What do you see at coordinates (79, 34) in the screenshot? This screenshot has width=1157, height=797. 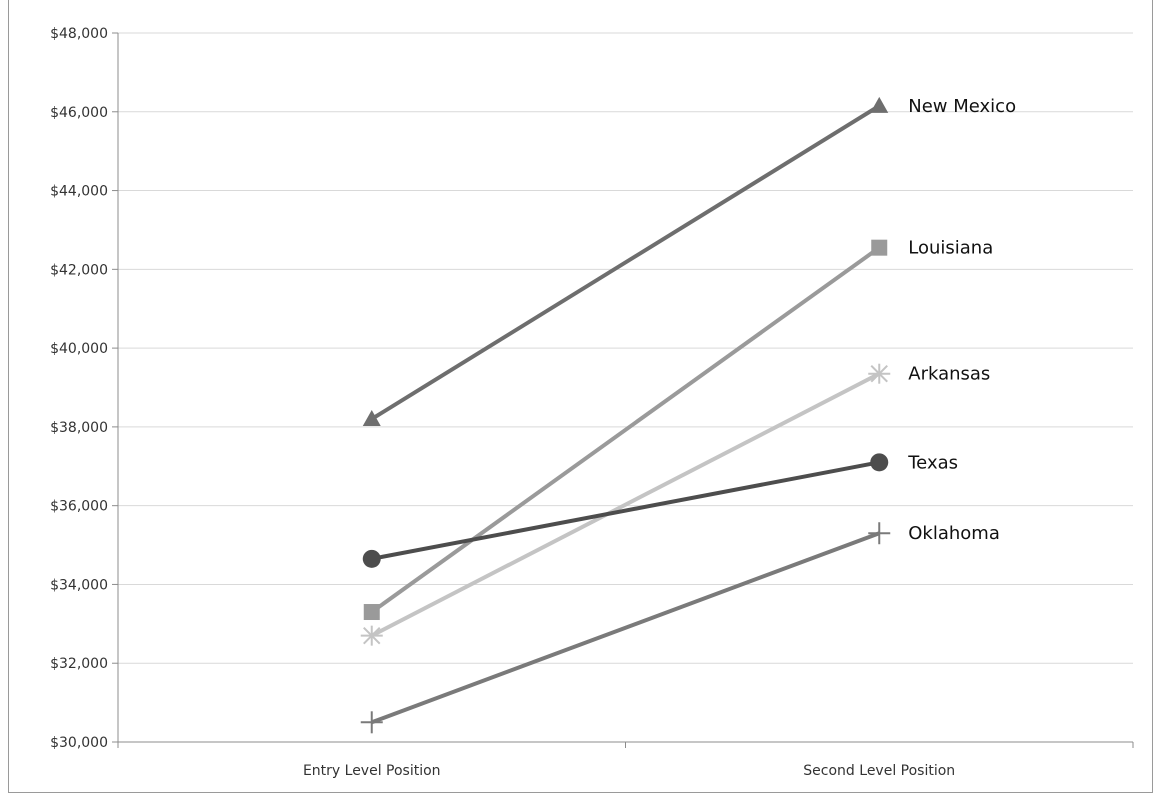 I see `y-tick-label: $48,000` at bounding box center [79, 34].